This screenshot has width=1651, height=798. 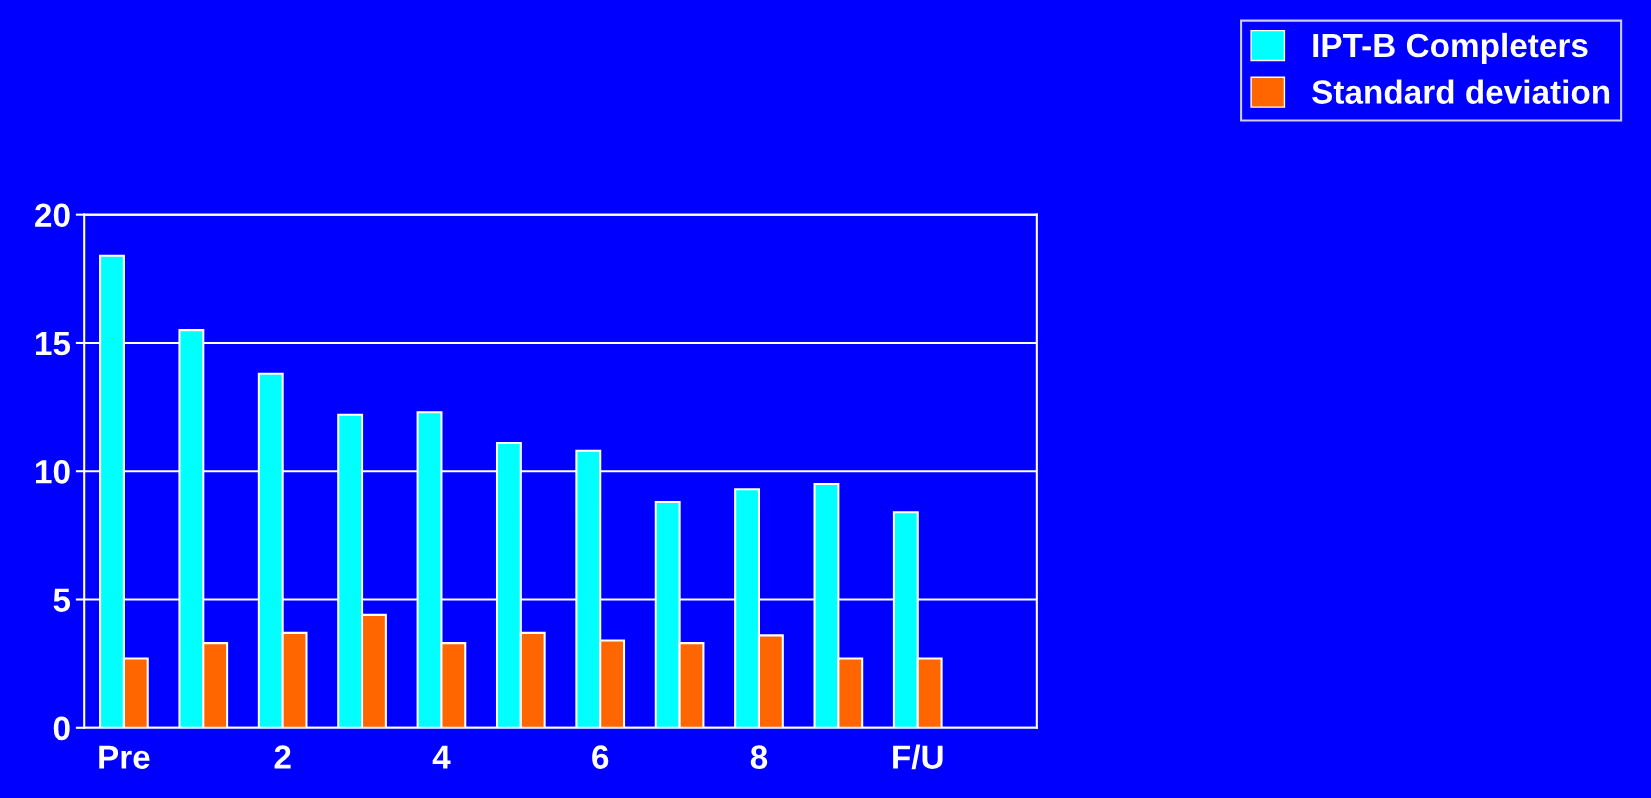 What do you see at coordinates (61, 728) in the screenshot?
I see `y-tick-label: 0` at bounding box center [61, 728].